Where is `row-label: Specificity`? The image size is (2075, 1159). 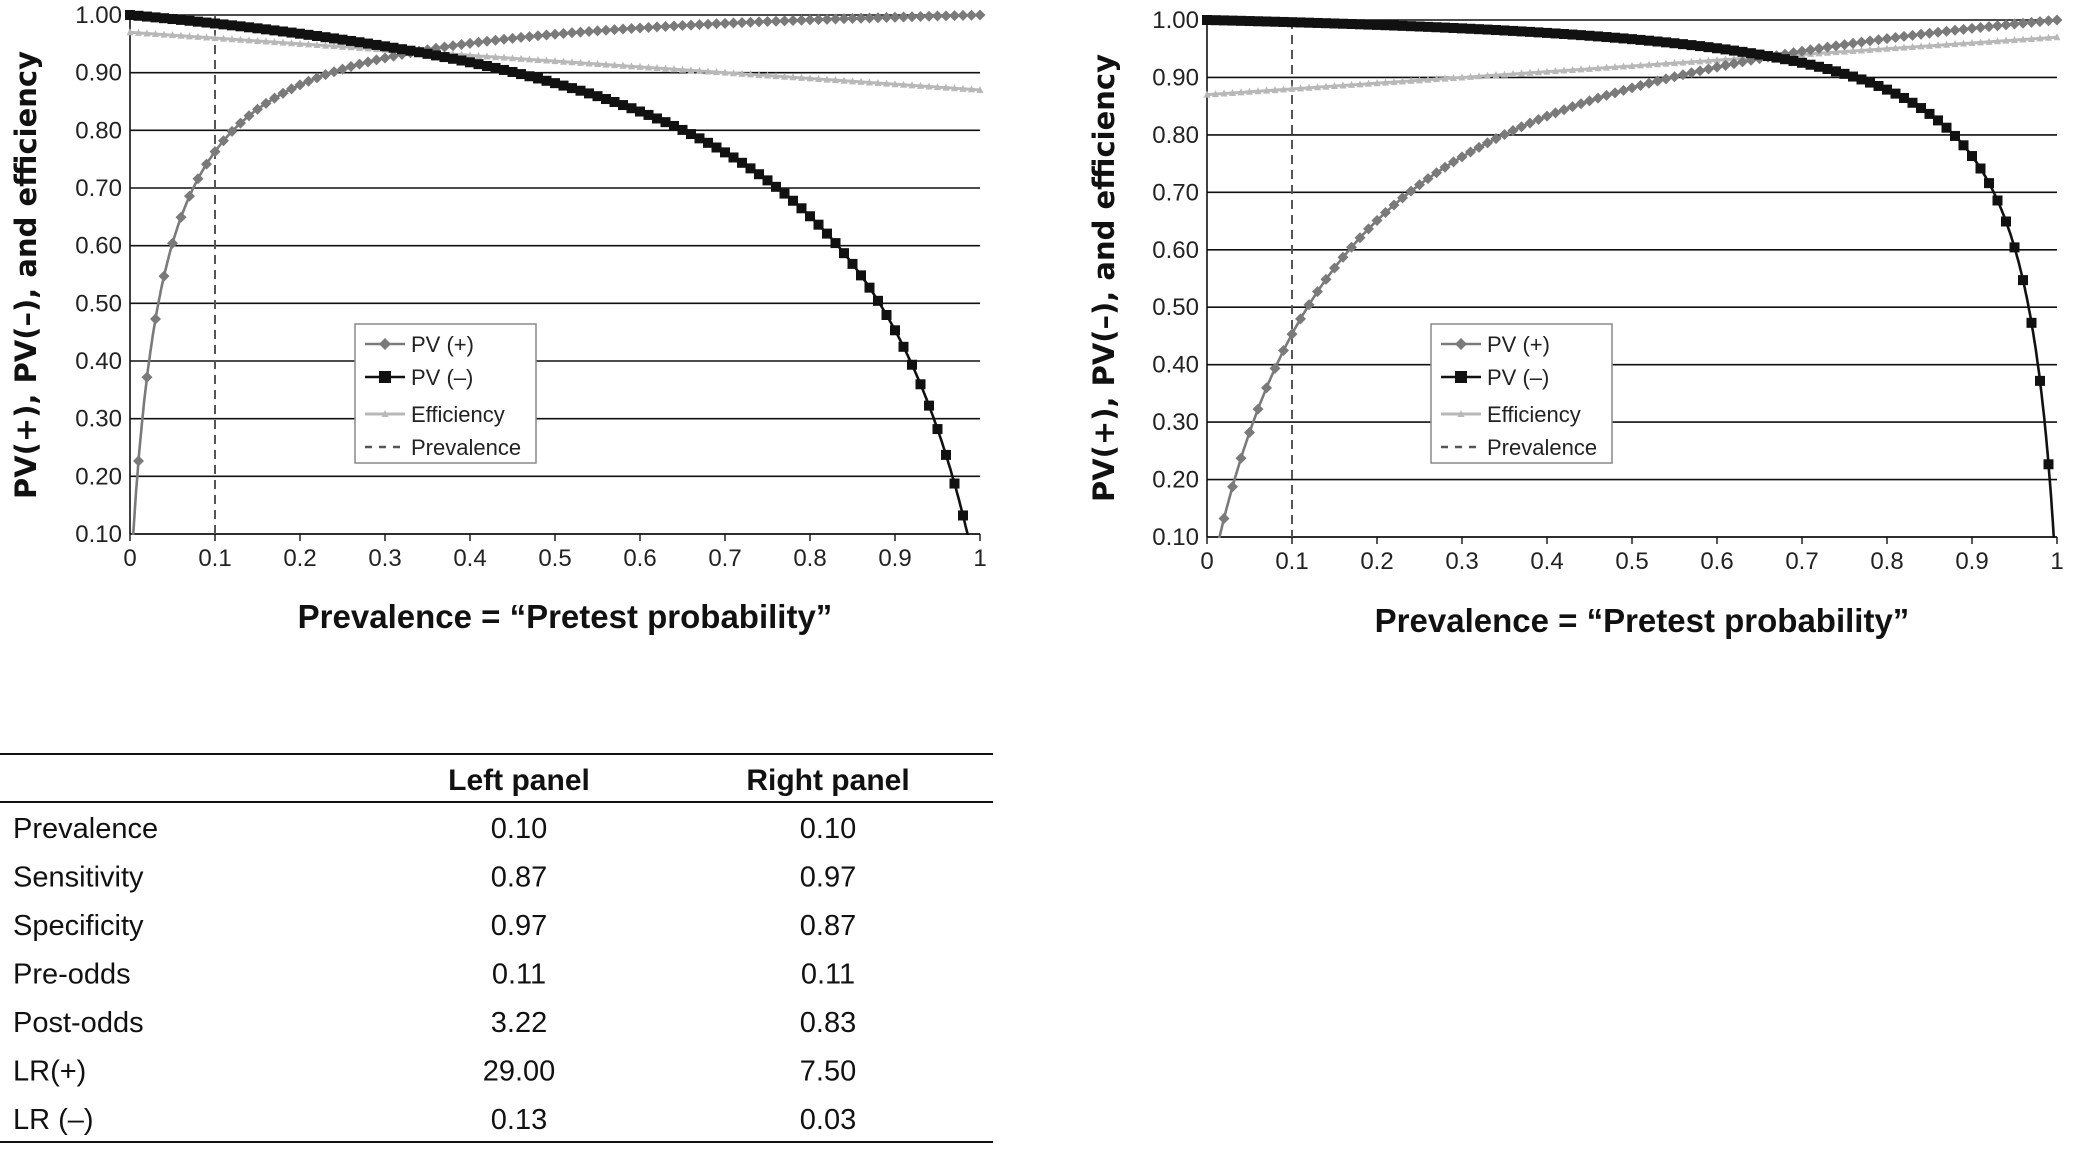
row-label: Specificity is located at coordinates (78, 926).